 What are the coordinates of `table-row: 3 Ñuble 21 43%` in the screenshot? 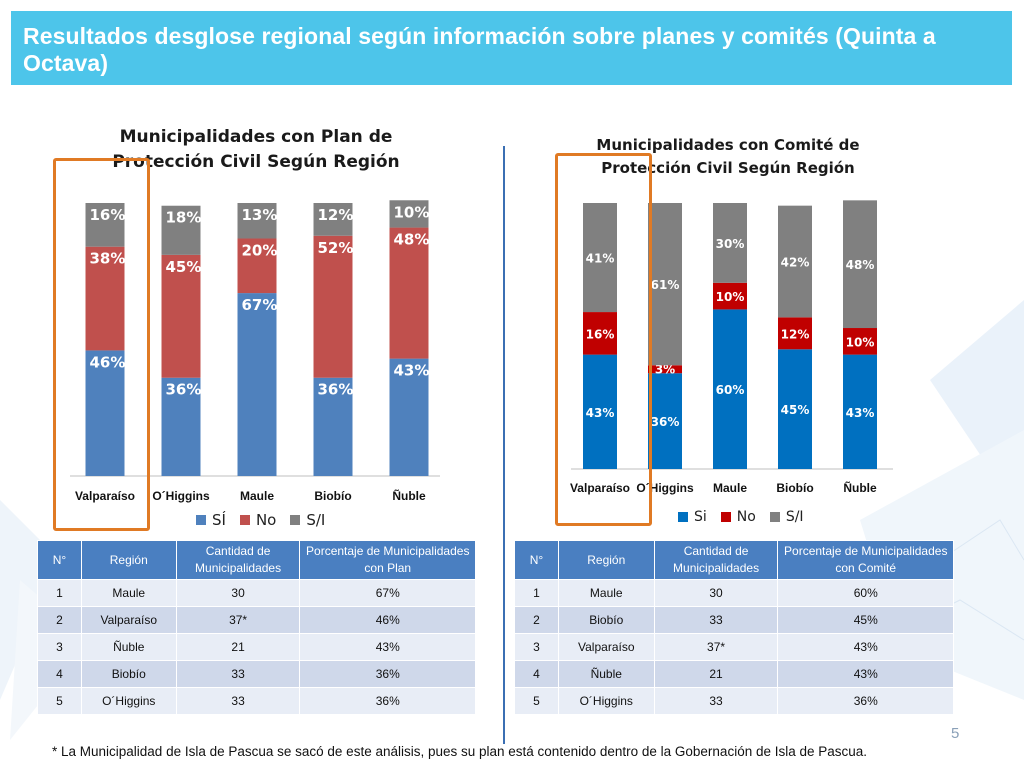 It's located at (256, 647).